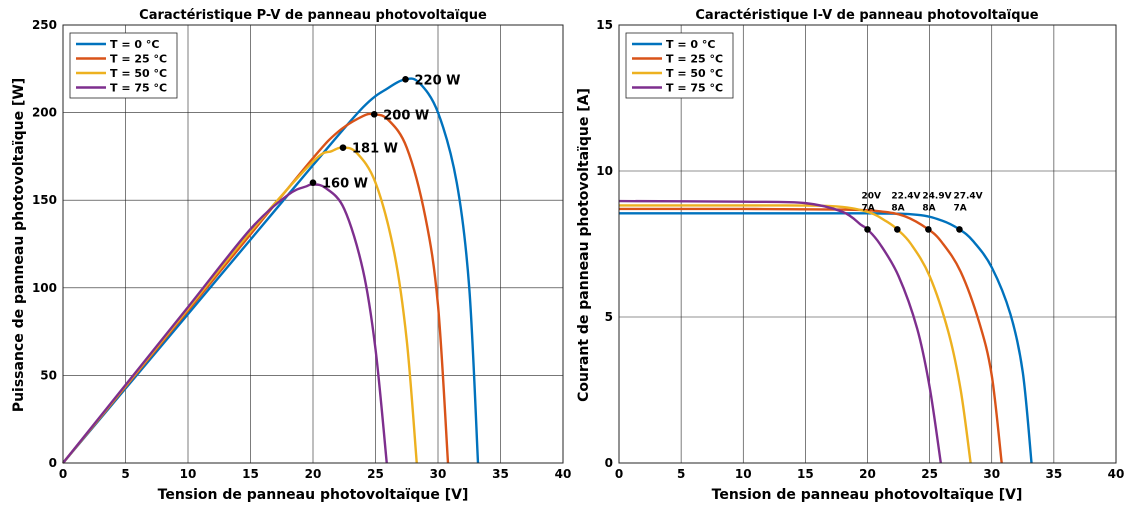 This screenshot has width=1131, height=506. What do you see at coordinates (63, 474) in the screenshot?
I see `pv-xtick-label: 0` at bounding box center [63, 474].